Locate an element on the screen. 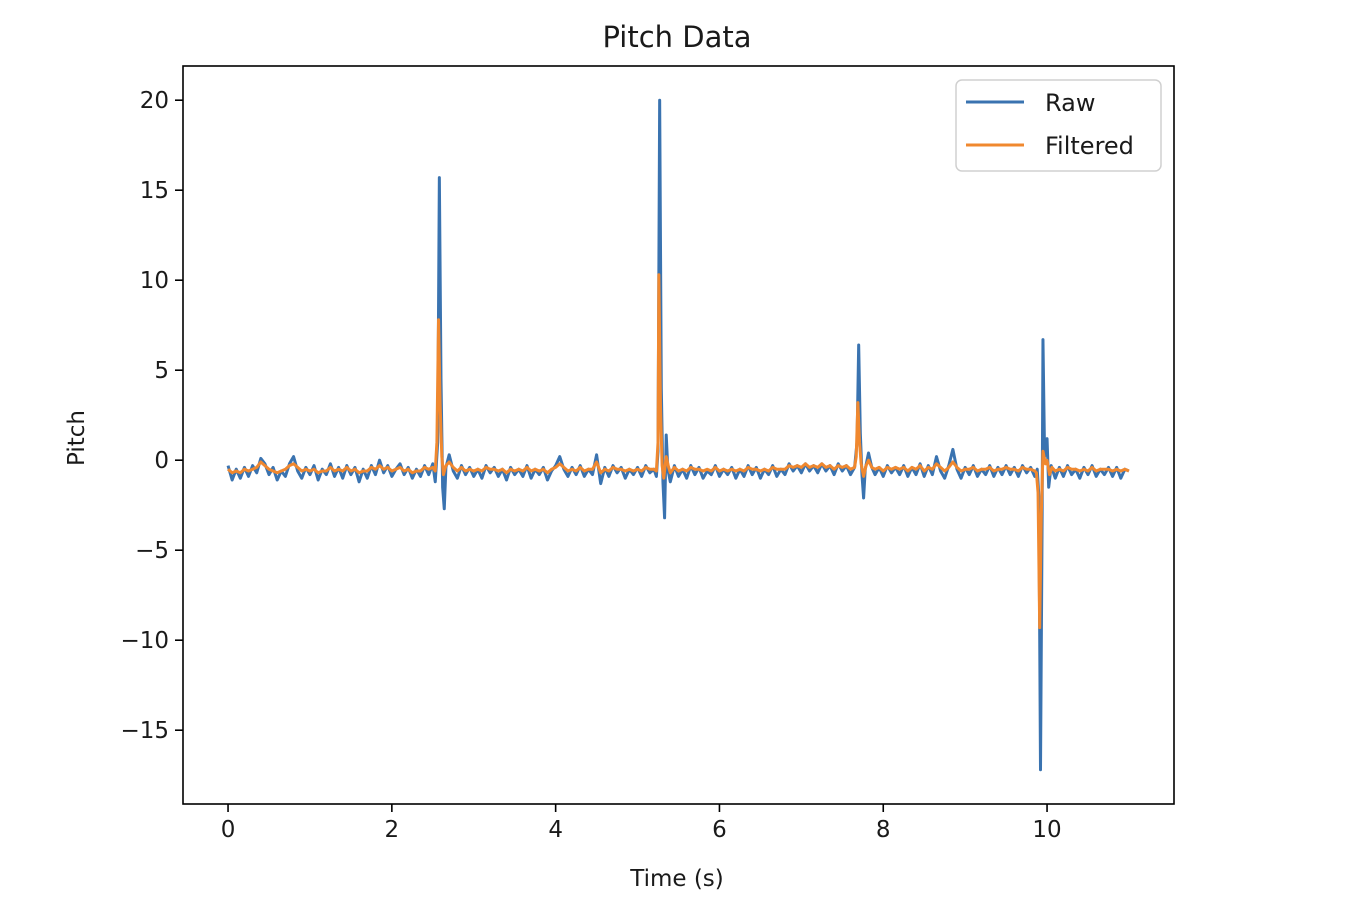  x-axis: 0 2 4 6 8 10 is located at coordinates (641, 823).